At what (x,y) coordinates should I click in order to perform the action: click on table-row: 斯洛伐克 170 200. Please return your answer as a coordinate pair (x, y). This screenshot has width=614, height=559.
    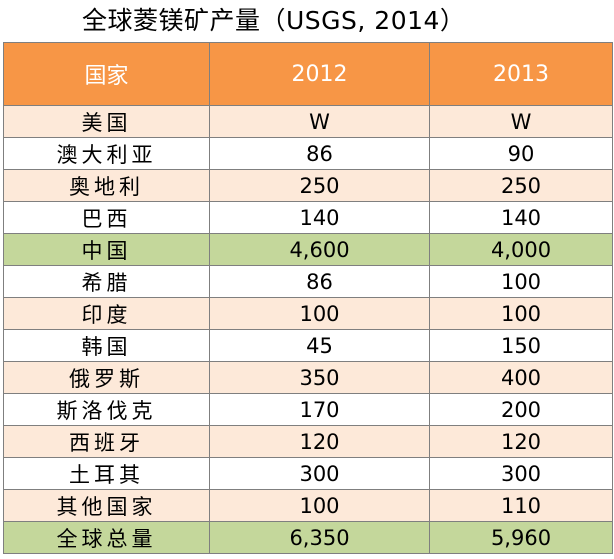
    Looking at the image, I should click on (308, 409).